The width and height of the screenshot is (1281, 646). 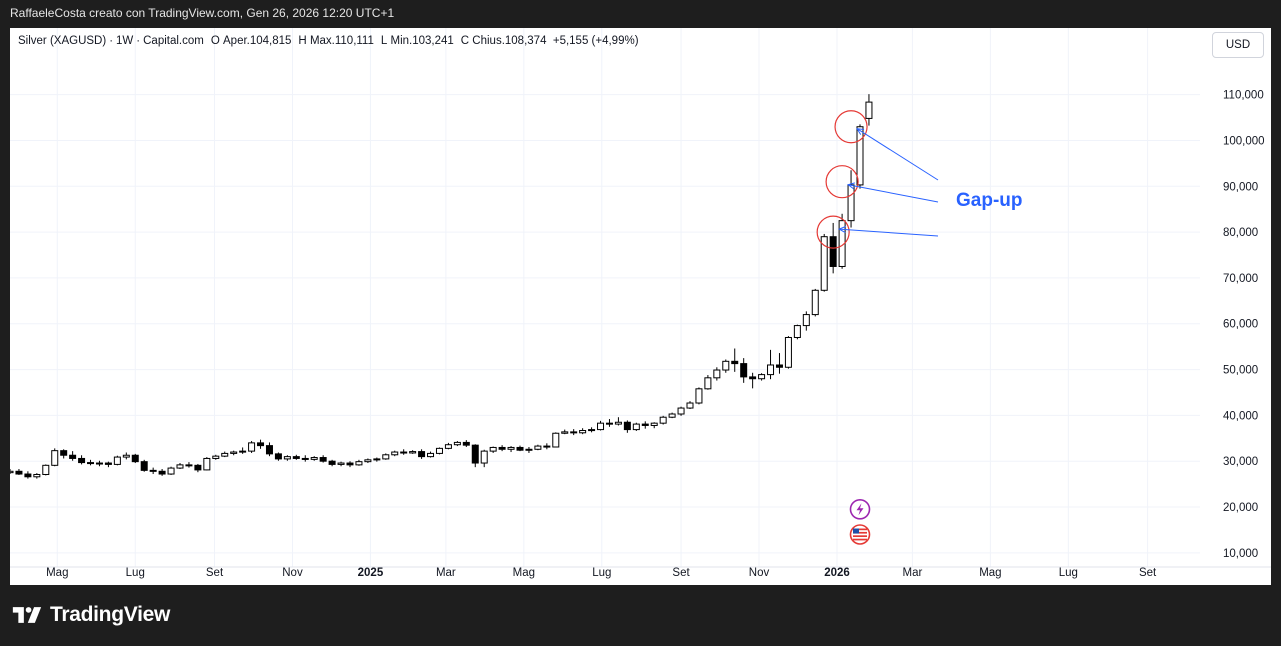 What do you see at coordinates (889, 232) in the screenshot?
I see `gap-up-arrow` at bounding box center [889, 232].